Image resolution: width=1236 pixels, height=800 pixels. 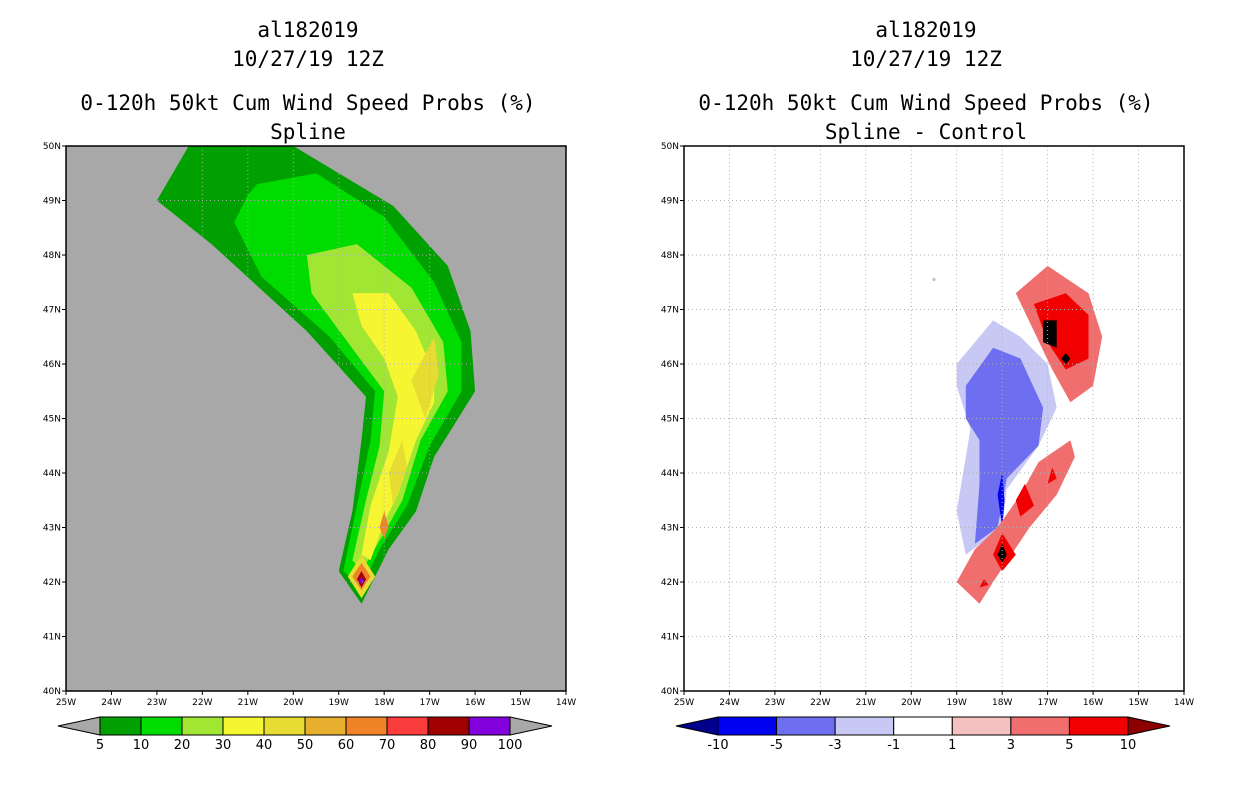 What do you see at coordinates (510, 745) in the screenshot?
I see `colorbar-label-10: 100` at bounding box center [510, 745].